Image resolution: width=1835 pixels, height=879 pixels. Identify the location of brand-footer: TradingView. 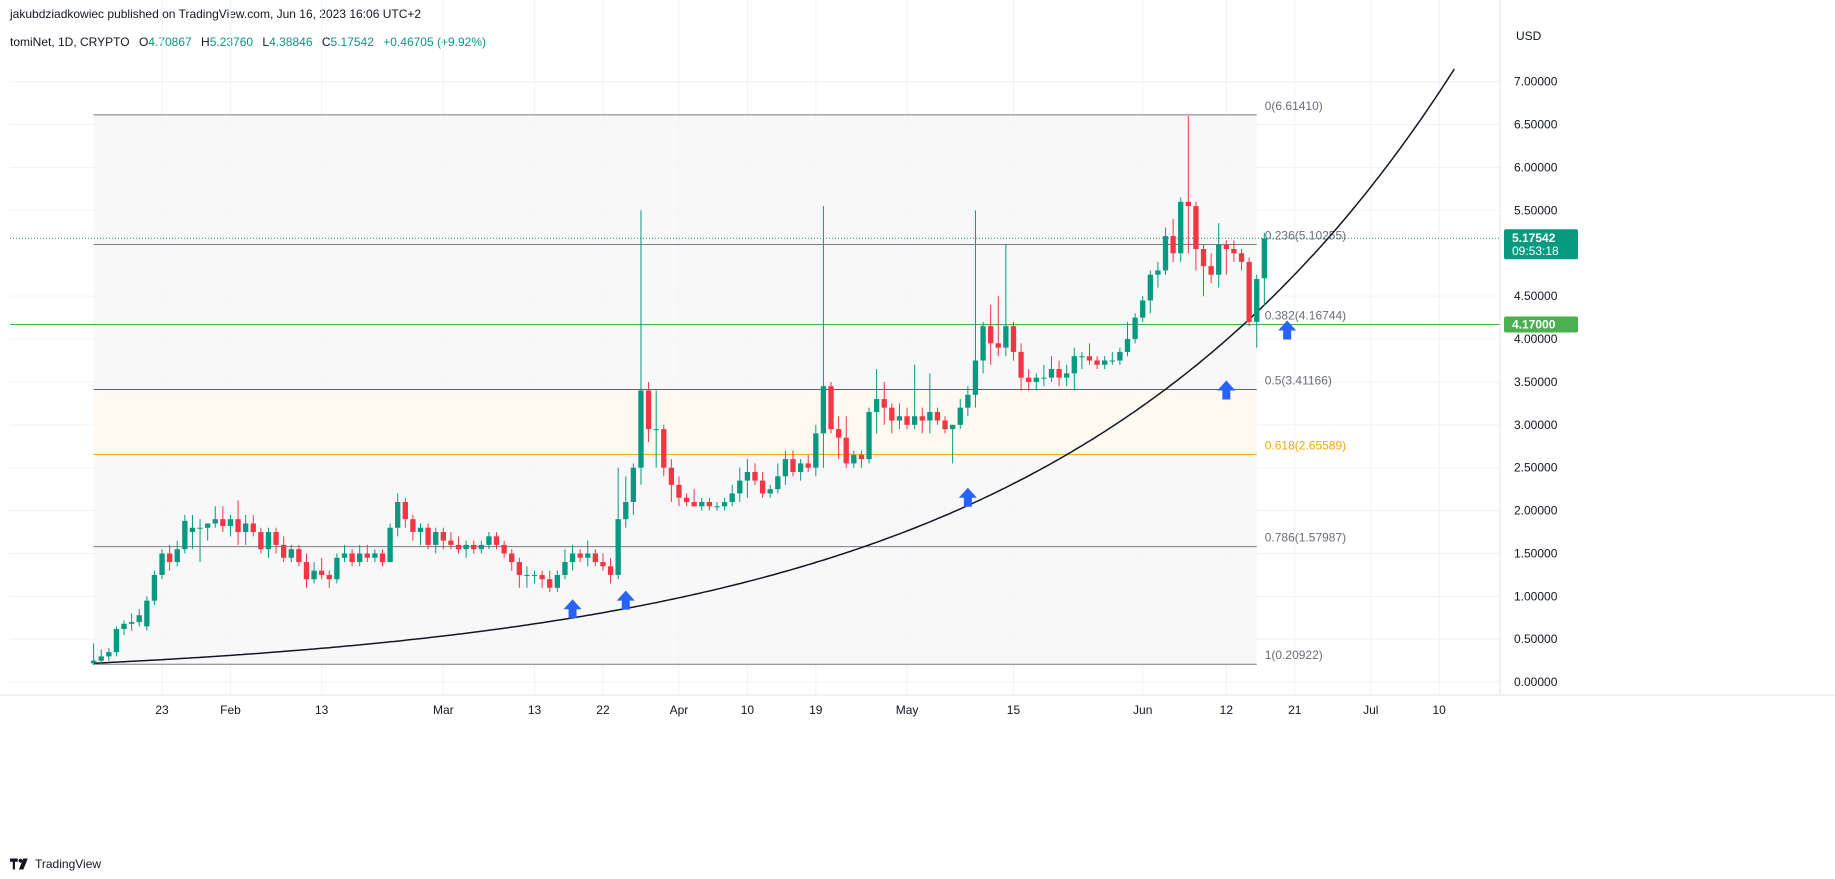
(55, 864).